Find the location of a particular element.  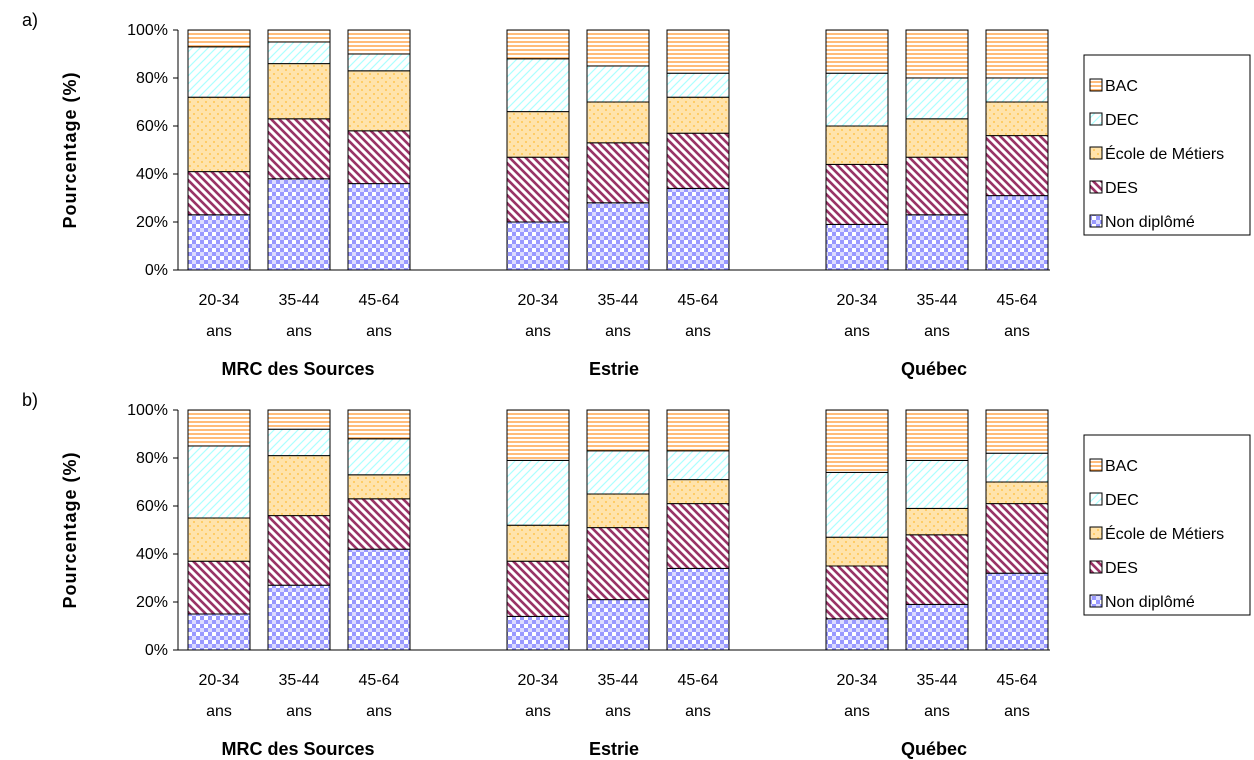

legend-label-non-diplome: Non diplômé is located at coordinates (1150, 602).